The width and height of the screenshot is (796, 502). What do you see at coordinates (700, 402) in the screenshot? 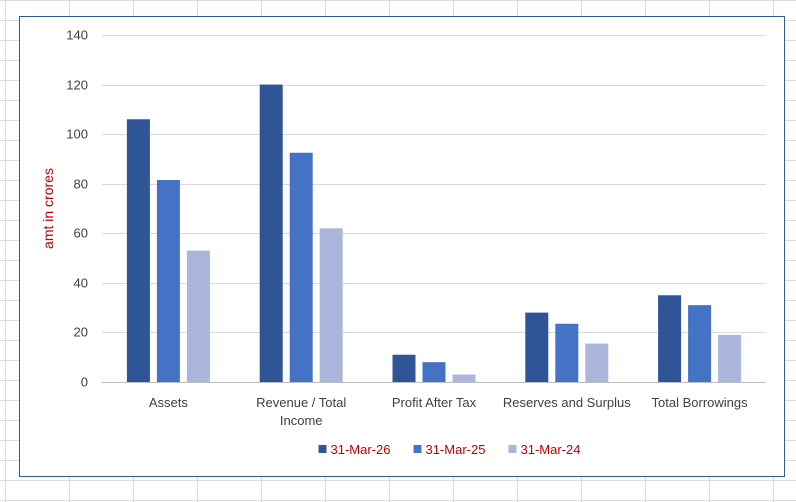
I see `x-tick-label: Total Borrowings` at bounding box center [700, 402].